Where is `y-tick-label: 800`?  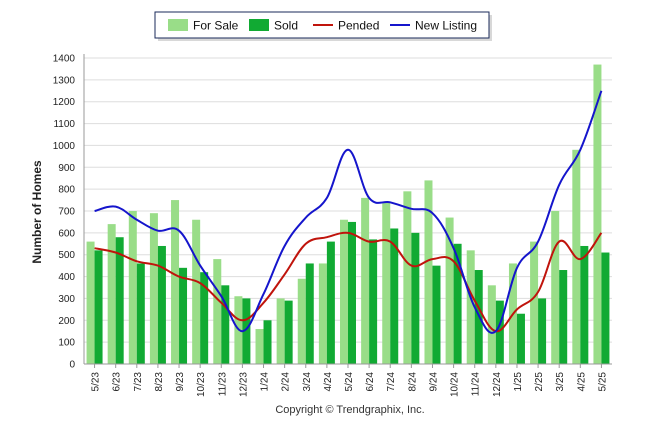 y-tick-label: 800 is located at coordinates (66, 190).